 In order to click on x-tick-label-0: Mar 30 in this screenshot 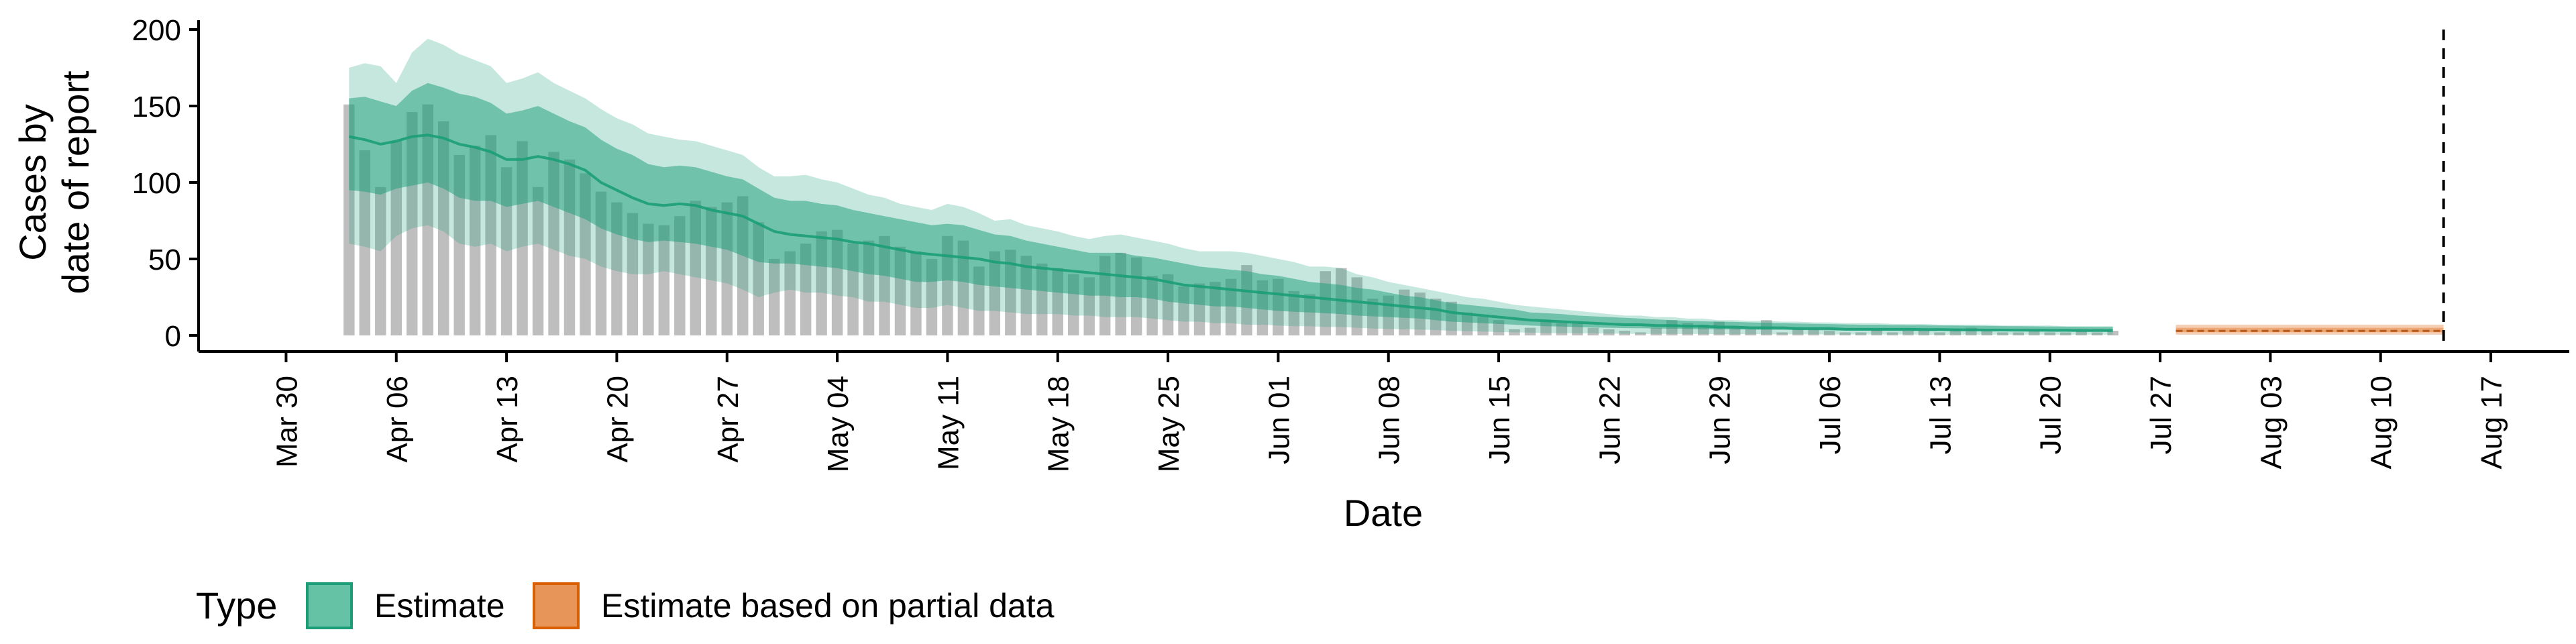, I will do `click(286, 422)`.